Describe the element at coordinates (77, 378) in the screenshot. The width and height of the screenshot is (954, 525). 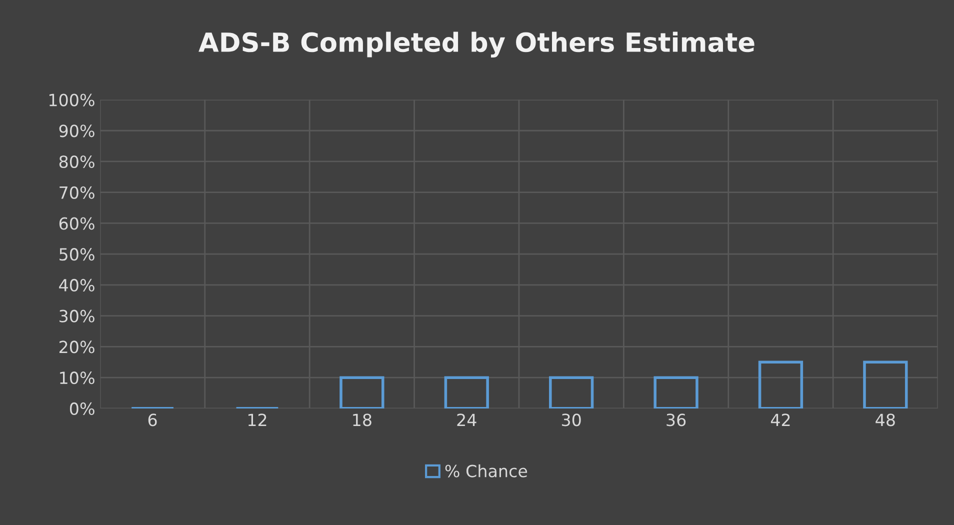
I see `y-tick-label: 10%` at that location.